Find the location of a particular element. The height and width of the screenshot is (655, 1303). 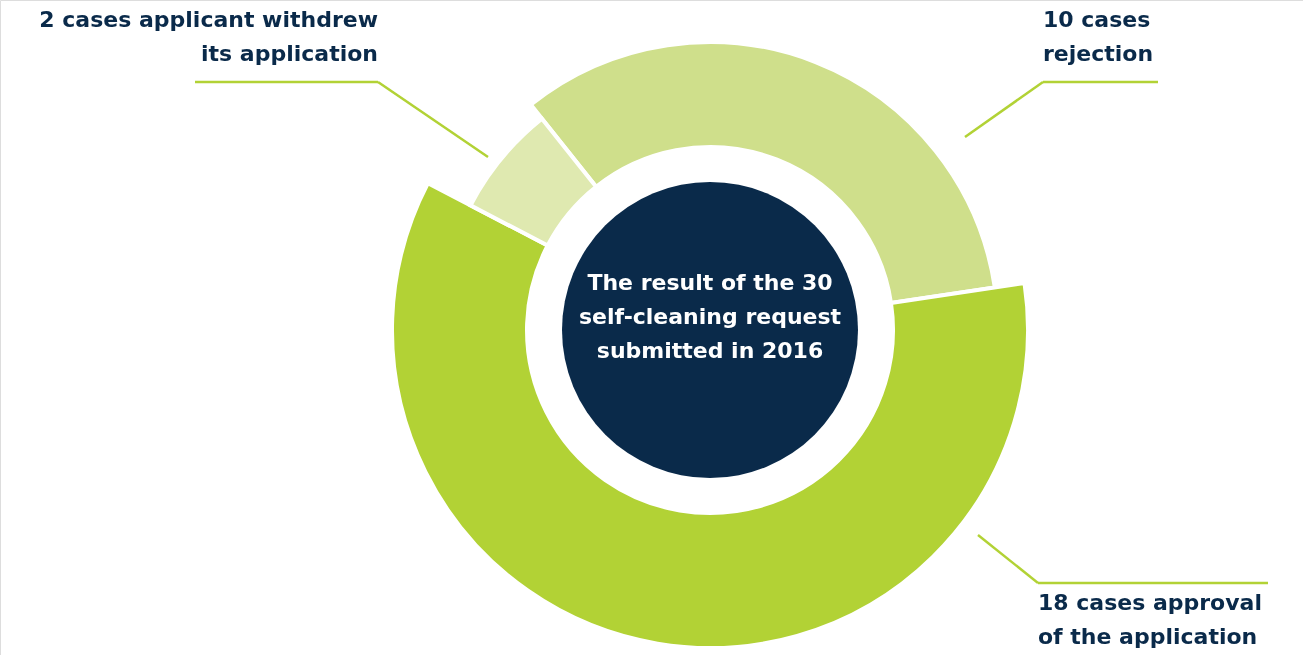

slice-label: 2 cases applicant withdrew its application is located at coordinates (208, 36).